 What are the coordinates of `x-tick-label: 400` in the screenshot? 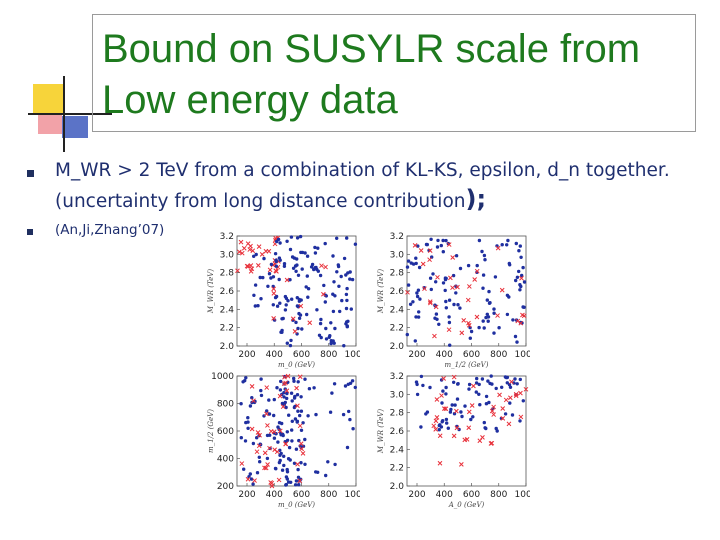 It's located at (444, 495).